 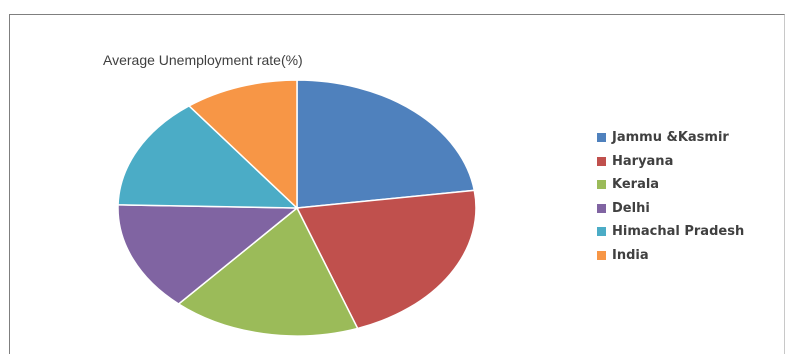 What do you see at coordinates (643, 161) in the screenshot?
I see `legend-label: Haryana` at bounding box center [643, 161].